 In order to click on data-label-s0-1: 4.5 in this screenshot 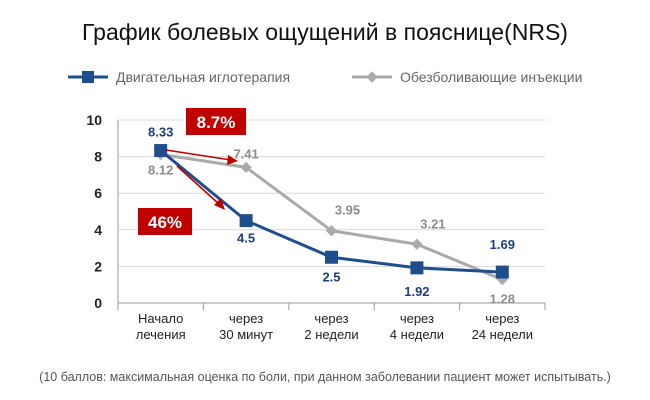, I will do `click(246, 238)`.